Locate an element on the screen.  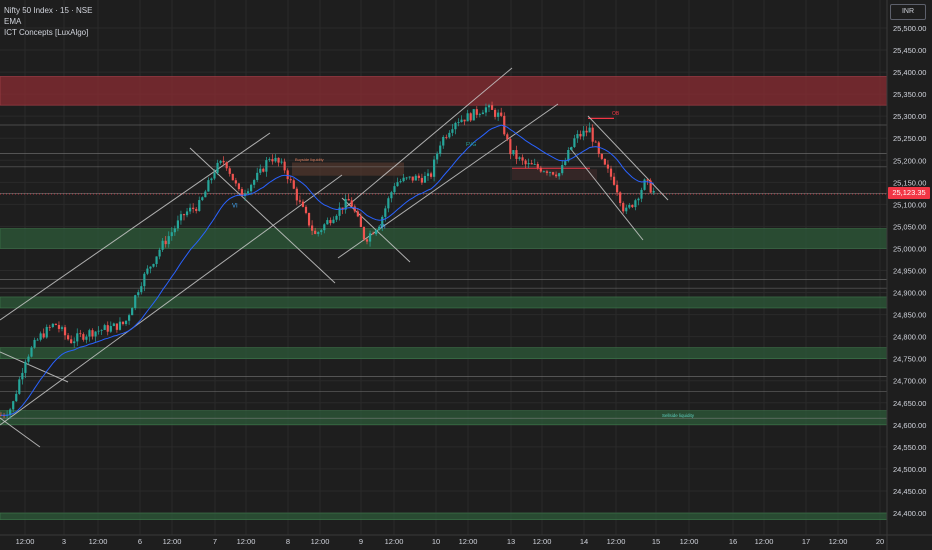
y-tick-label: 25,250.00 is located at coordinates (909, 138).